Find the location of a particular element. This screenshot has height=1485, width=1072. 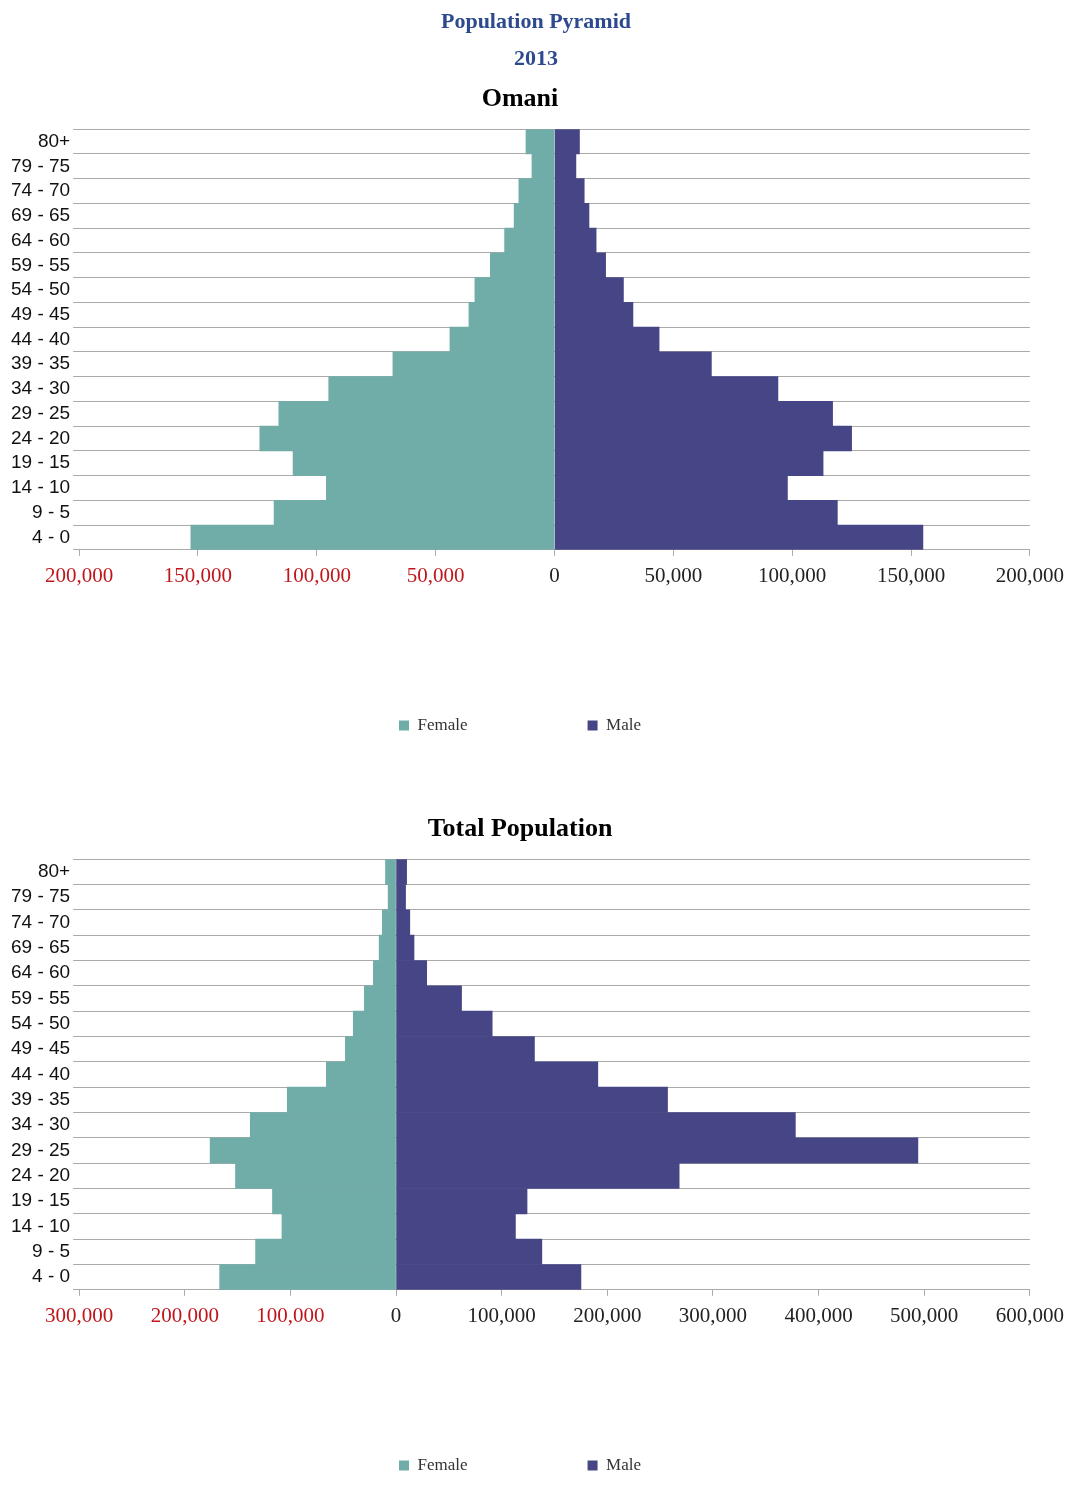

chart-title: Total Population is located at coordinates (520, 828).